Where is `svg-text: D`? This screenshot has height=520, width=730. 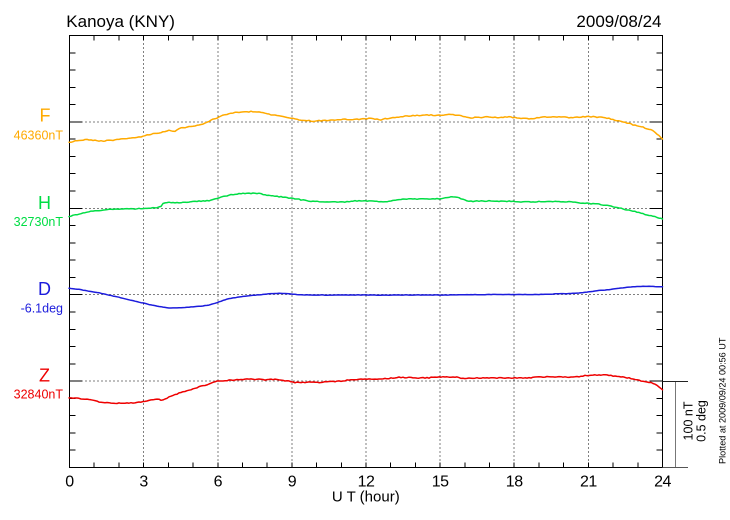
svg-text: D is located at coordinates (44, 289).